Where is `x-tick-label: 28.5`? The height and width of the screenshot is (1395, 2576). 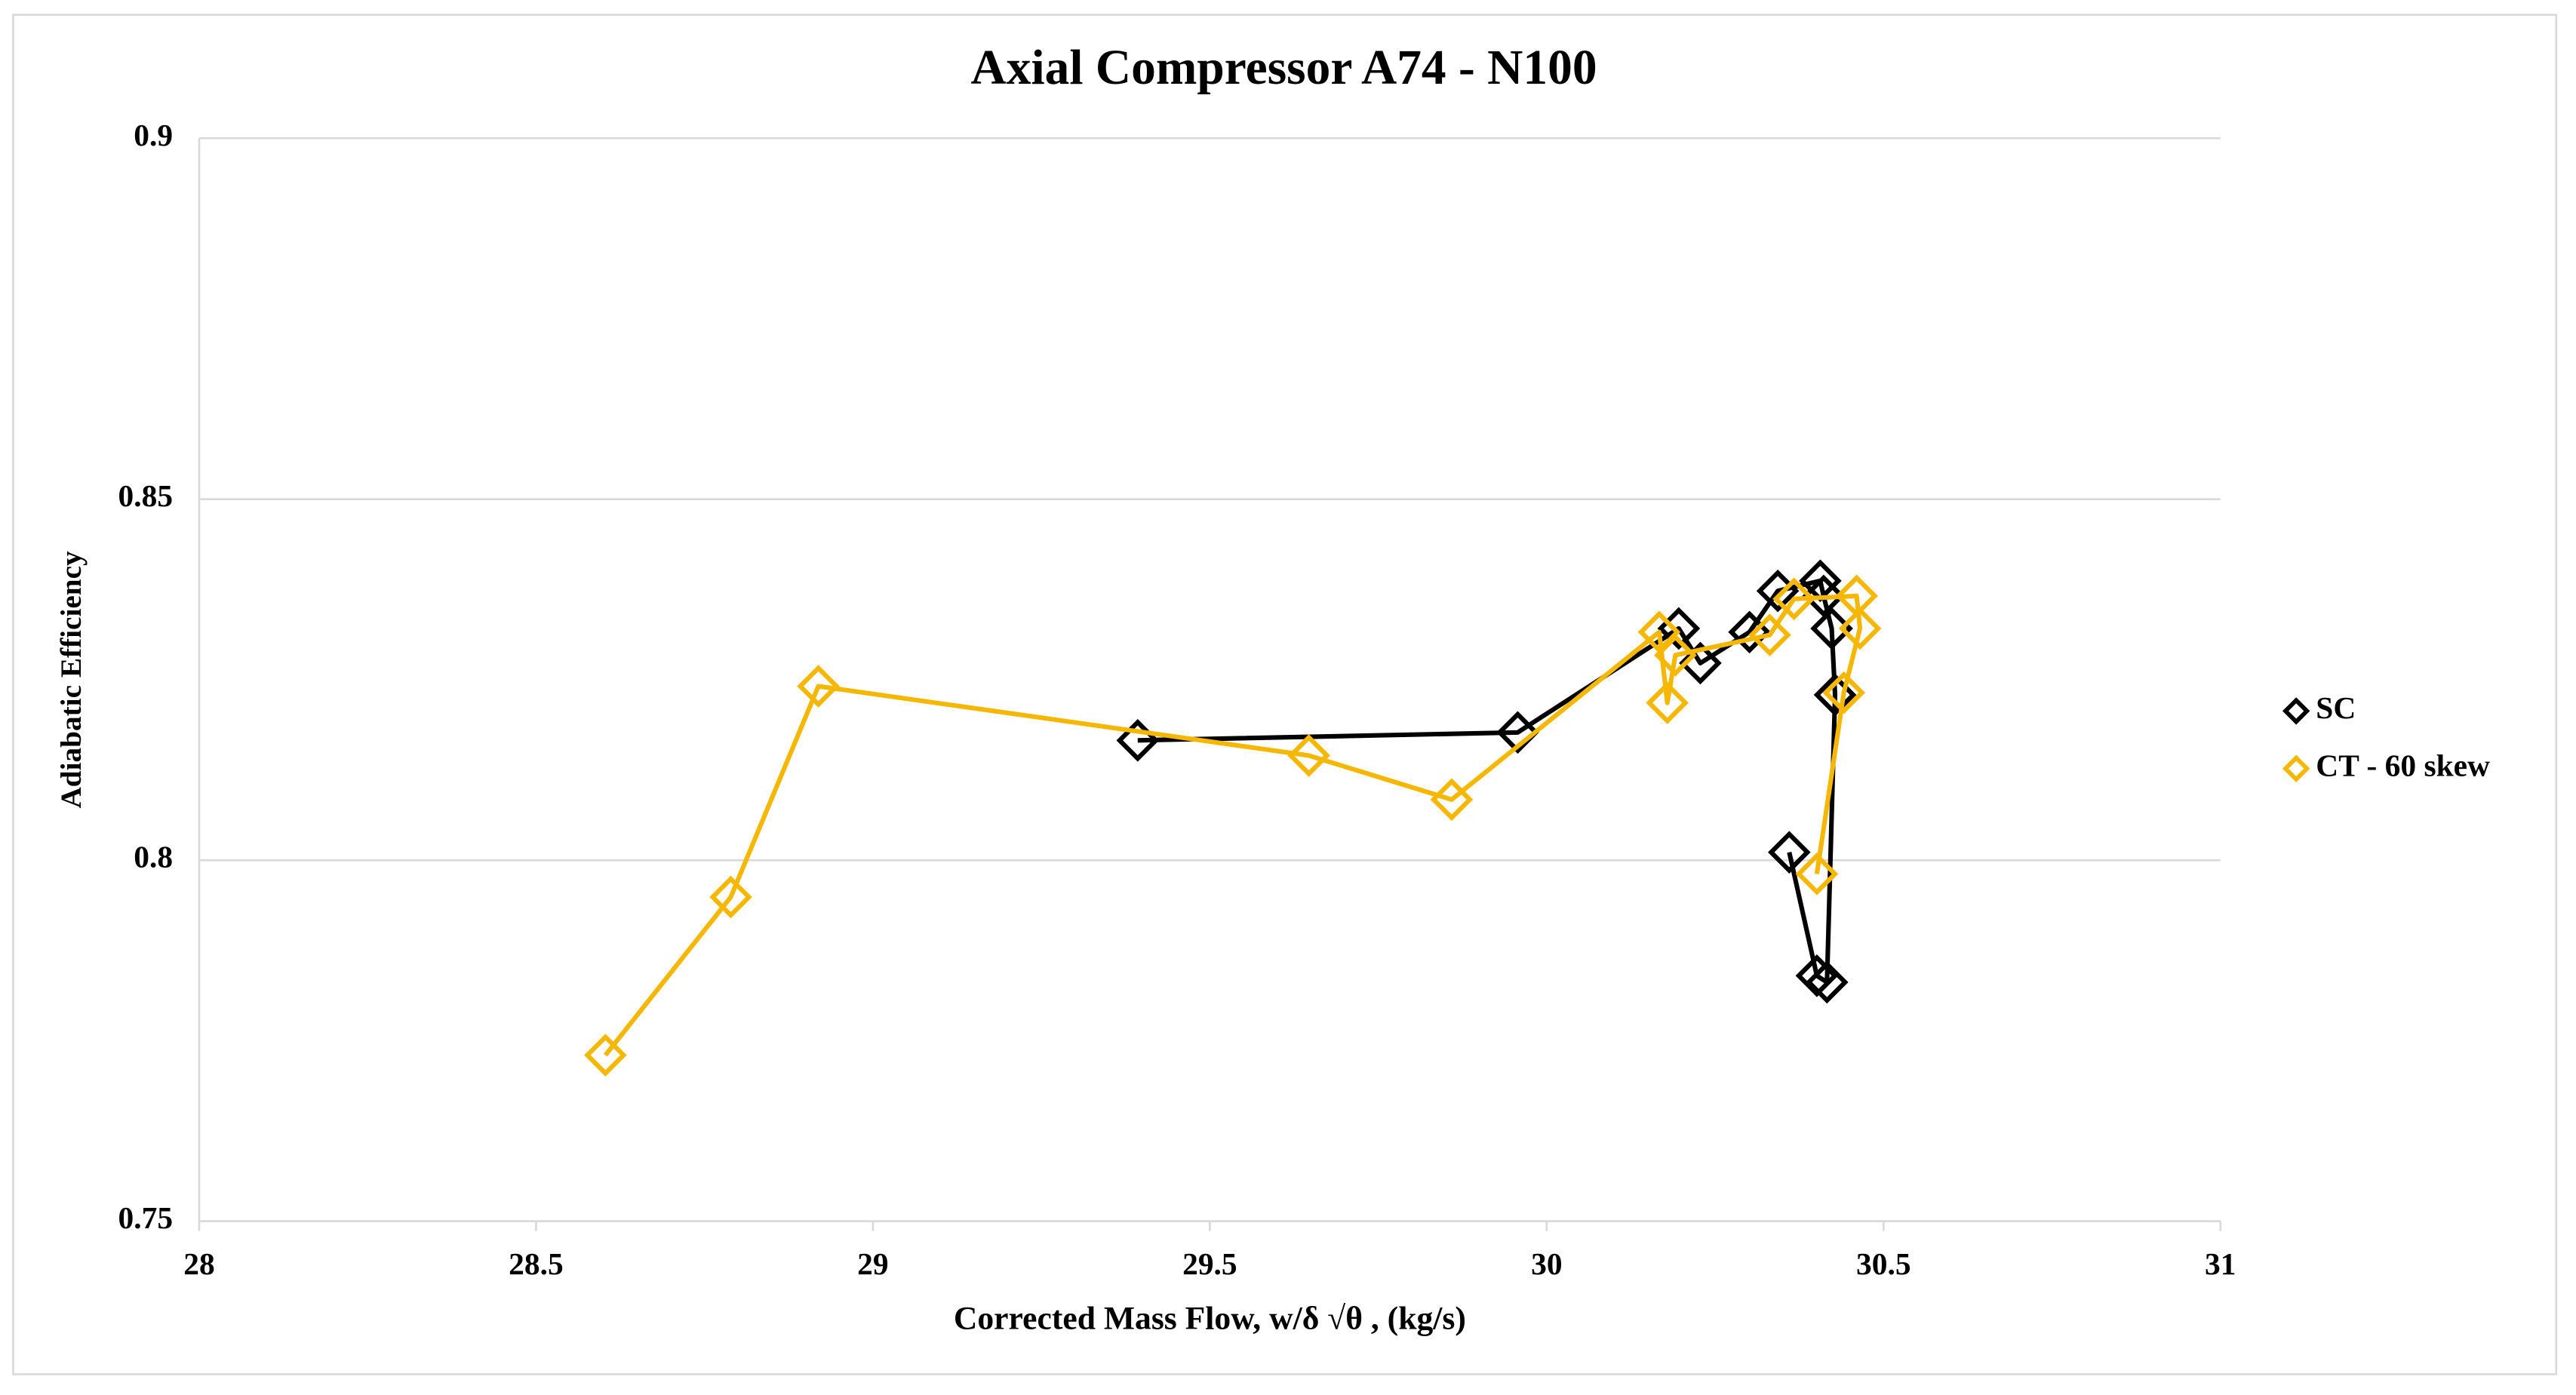 x-tick-label: 28.5 is located at coordinates (536, 1263).